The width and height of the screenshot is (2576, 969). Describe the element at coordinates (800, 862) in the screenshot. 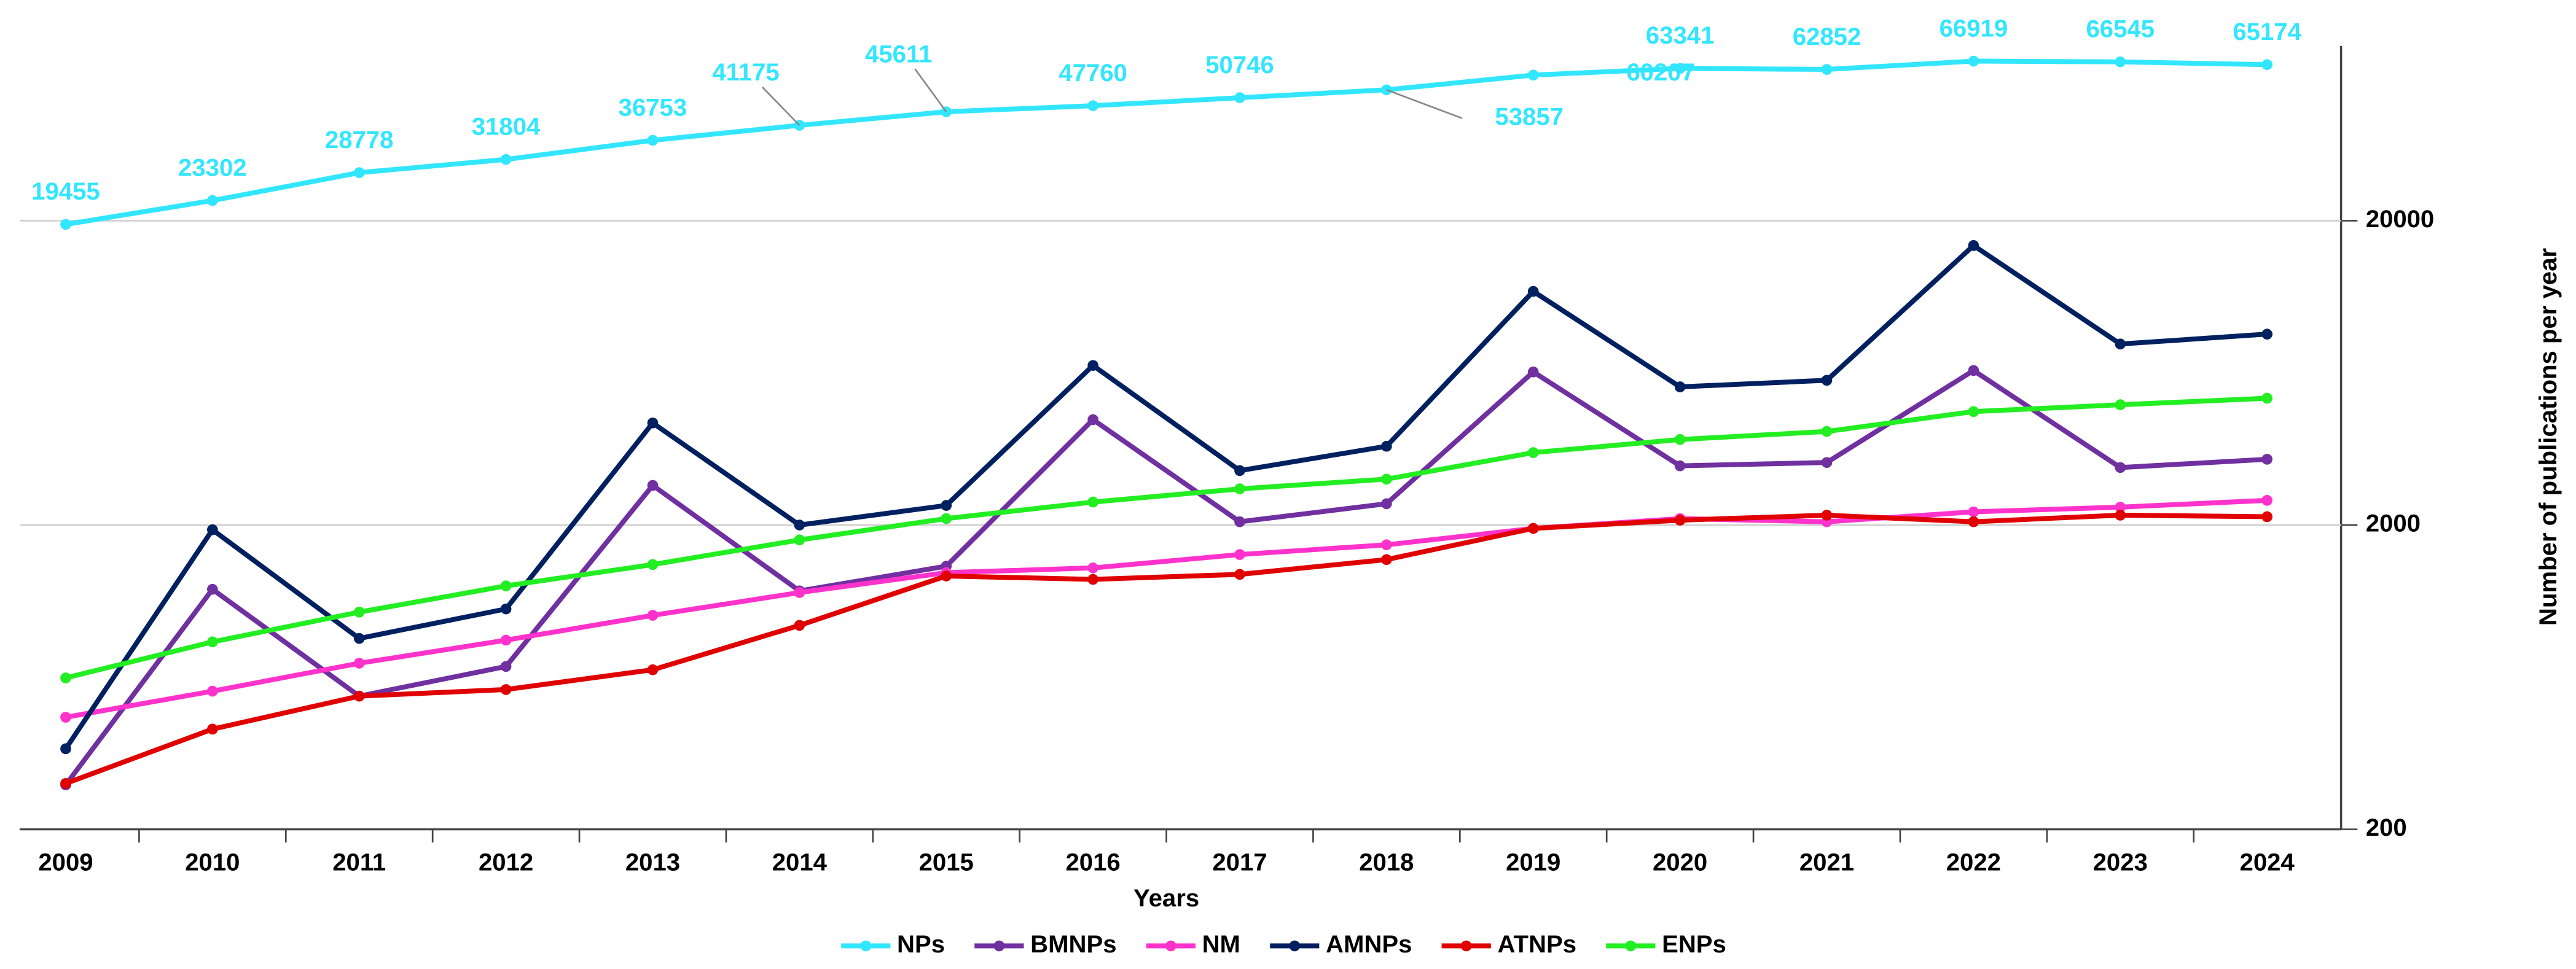

I see `x-tick-label: 2014` at that location.